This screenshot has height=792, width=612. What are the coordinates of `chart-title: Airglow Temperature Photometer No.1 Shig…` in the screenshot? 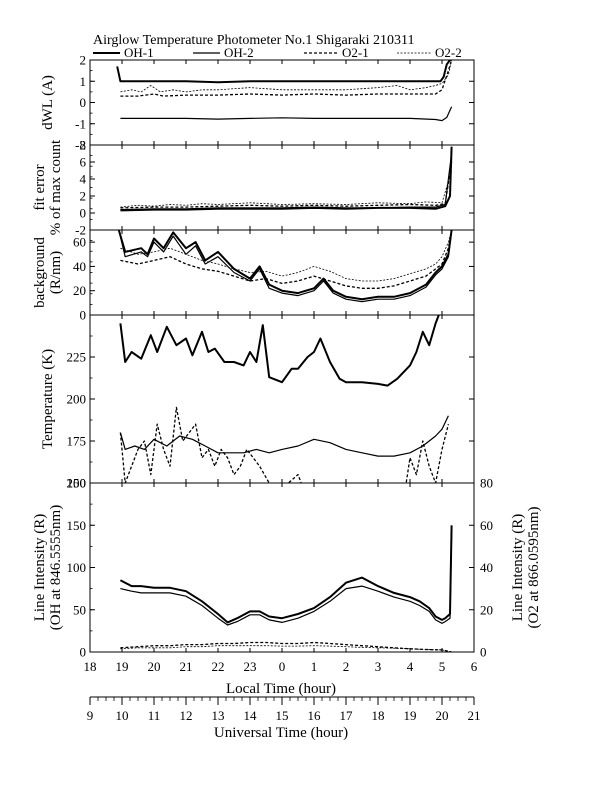 It's located at (253, 40).